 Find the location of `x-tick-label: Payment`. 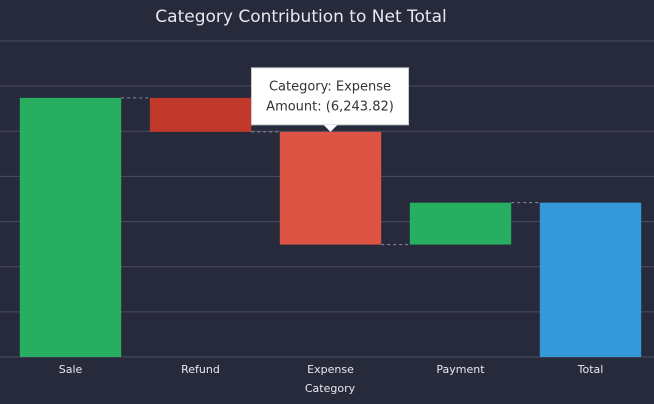

x-tick-label: Payment is located at coordinates (460, 369).